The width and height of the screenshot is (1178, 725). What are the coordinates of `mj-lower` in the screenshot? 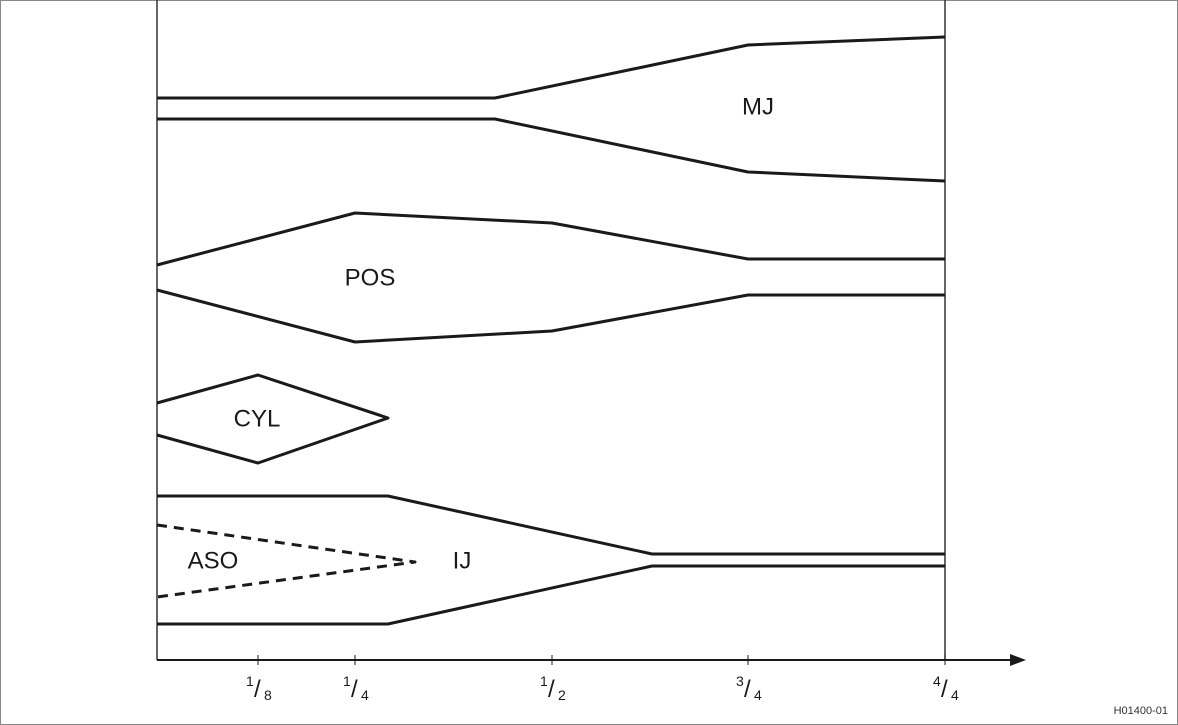 It's located at (551, 150).